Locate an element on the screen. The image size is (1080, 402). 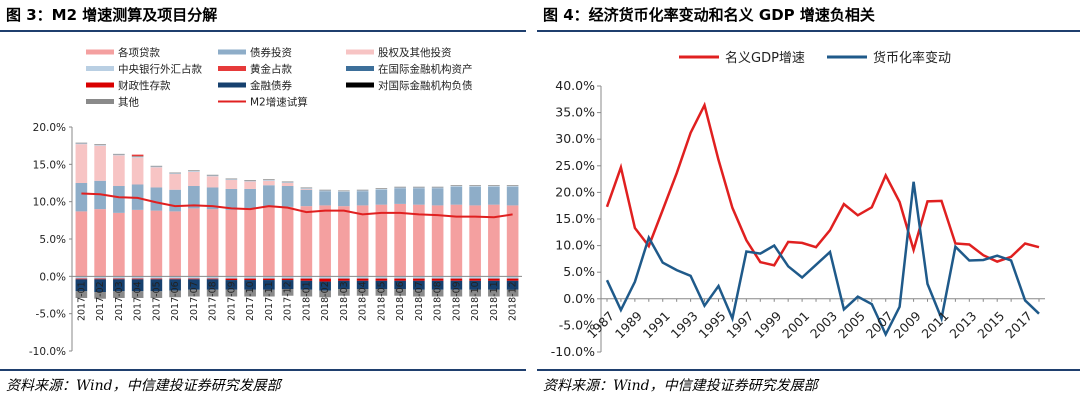
y-tick-label: -5.0% is located at coordinates (577, 324).